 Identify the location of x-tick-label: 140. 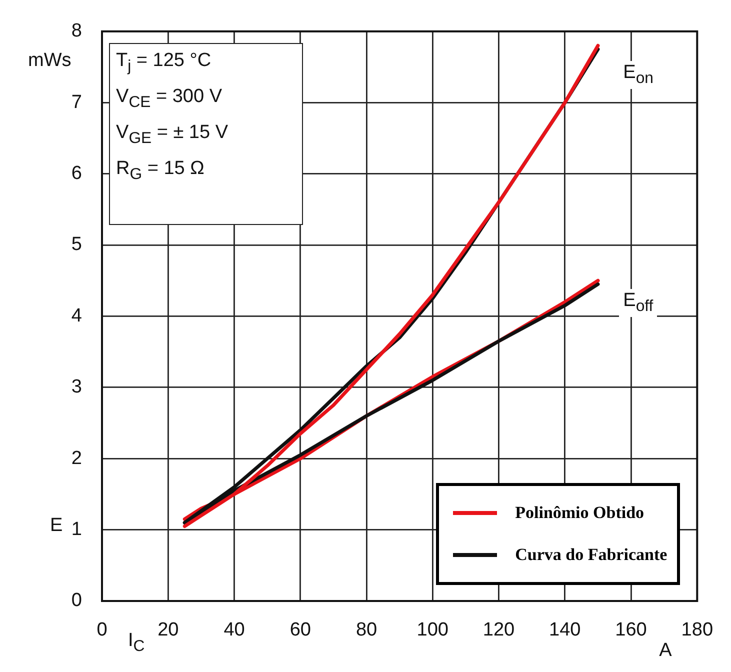
(565, 630).